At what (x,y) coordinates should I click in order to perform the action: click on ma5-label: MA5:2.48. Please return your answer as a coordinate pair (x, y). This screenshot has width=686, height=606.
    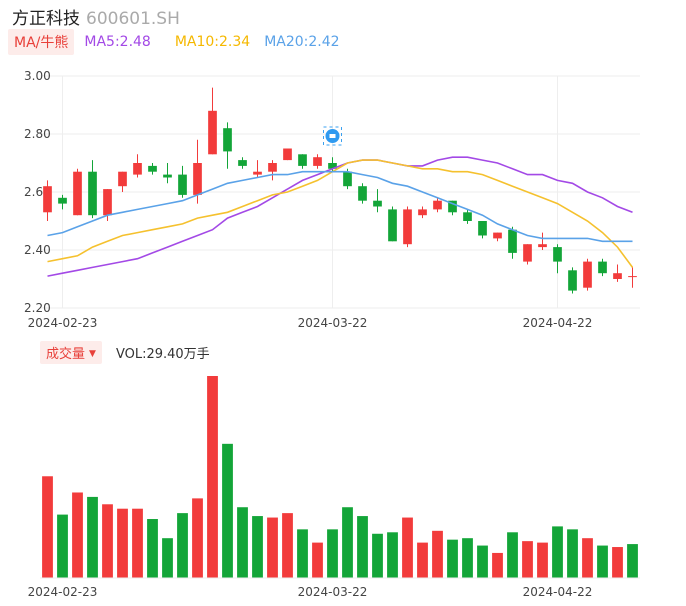
    Looking at the image, I should click on (117, 42).